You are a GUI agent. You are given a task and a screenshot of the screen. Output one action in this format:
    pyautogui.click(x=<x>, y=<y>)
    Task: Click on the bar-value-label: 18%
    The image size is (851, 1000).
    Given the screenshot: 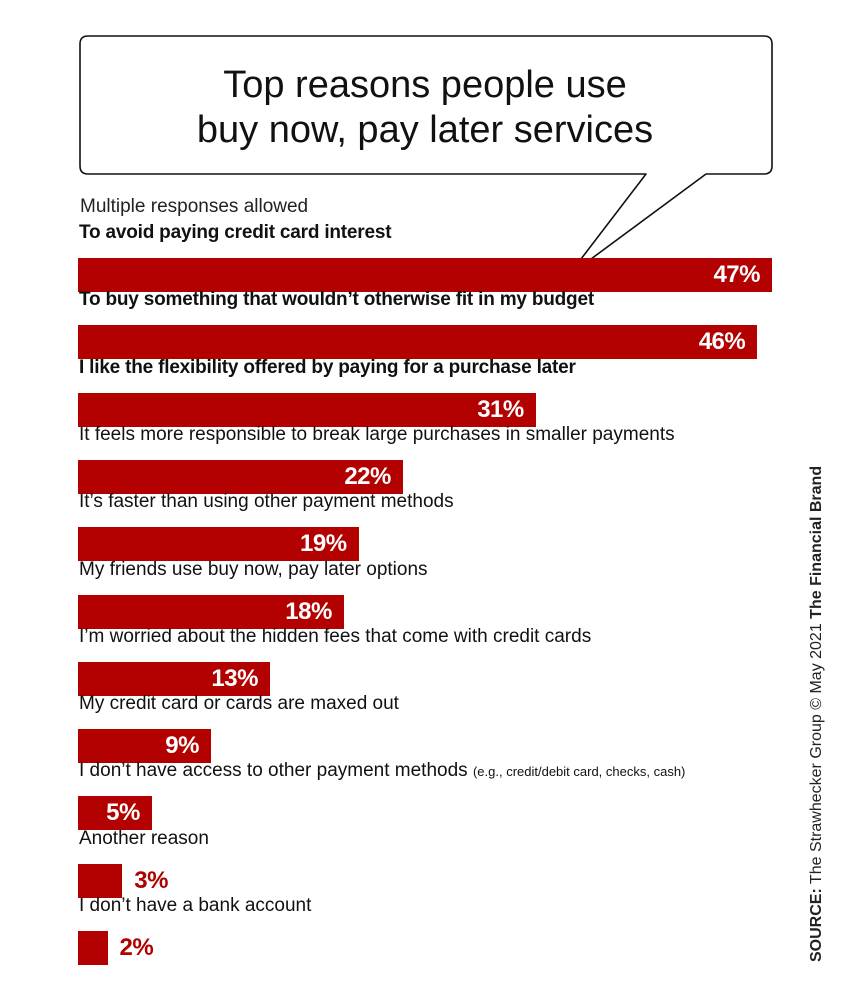 What is the action you would take?
    pyautogui.click(x=308, y=611)
    